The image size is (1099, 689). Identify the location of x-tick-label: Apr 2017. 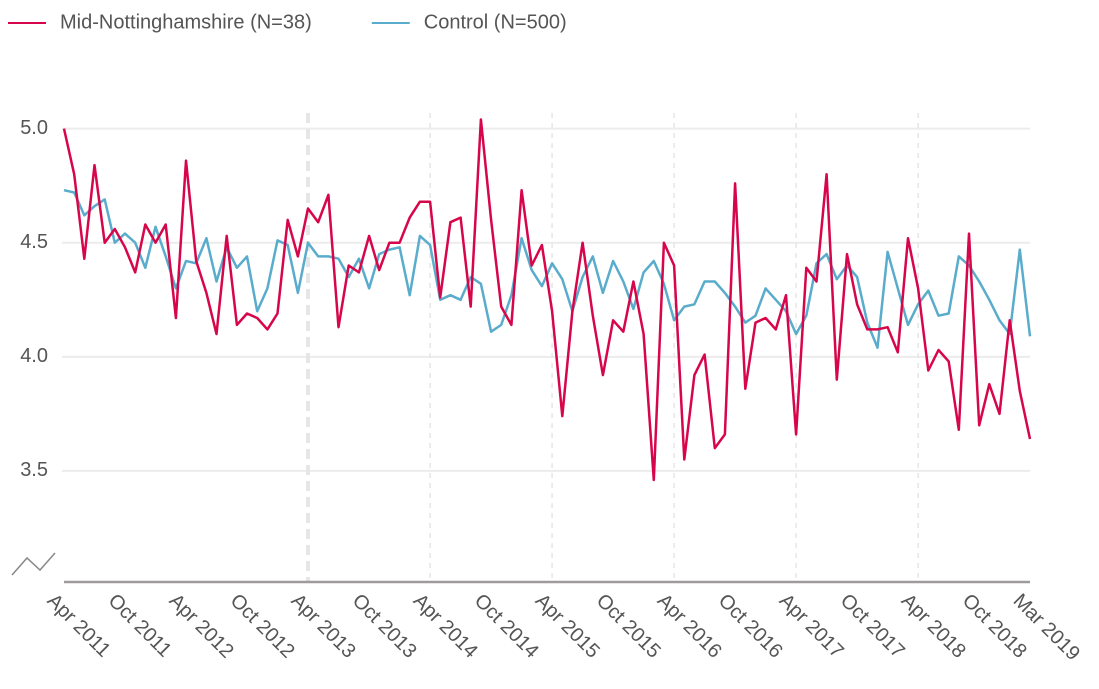
(811, 626).